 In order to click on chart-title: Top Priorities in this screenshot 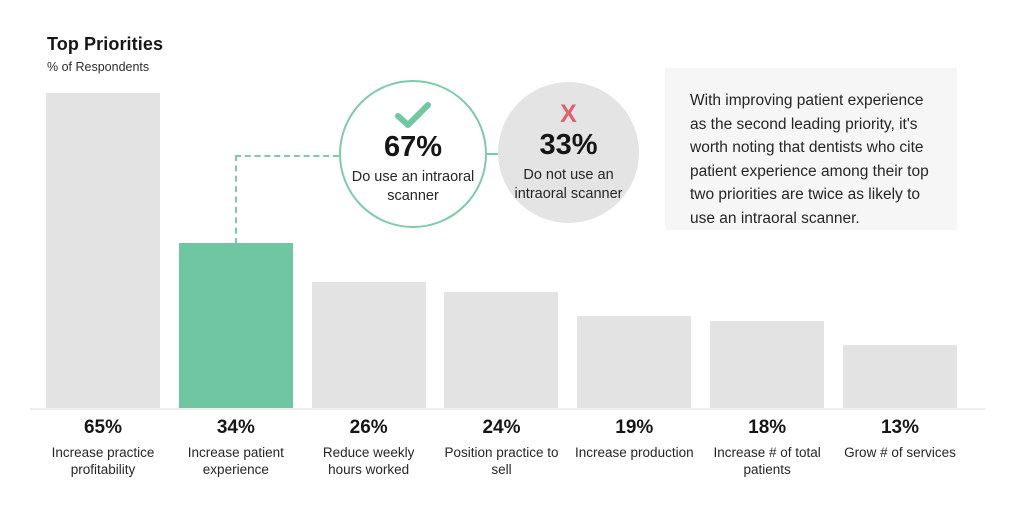, I will do `click(105, 44)`.